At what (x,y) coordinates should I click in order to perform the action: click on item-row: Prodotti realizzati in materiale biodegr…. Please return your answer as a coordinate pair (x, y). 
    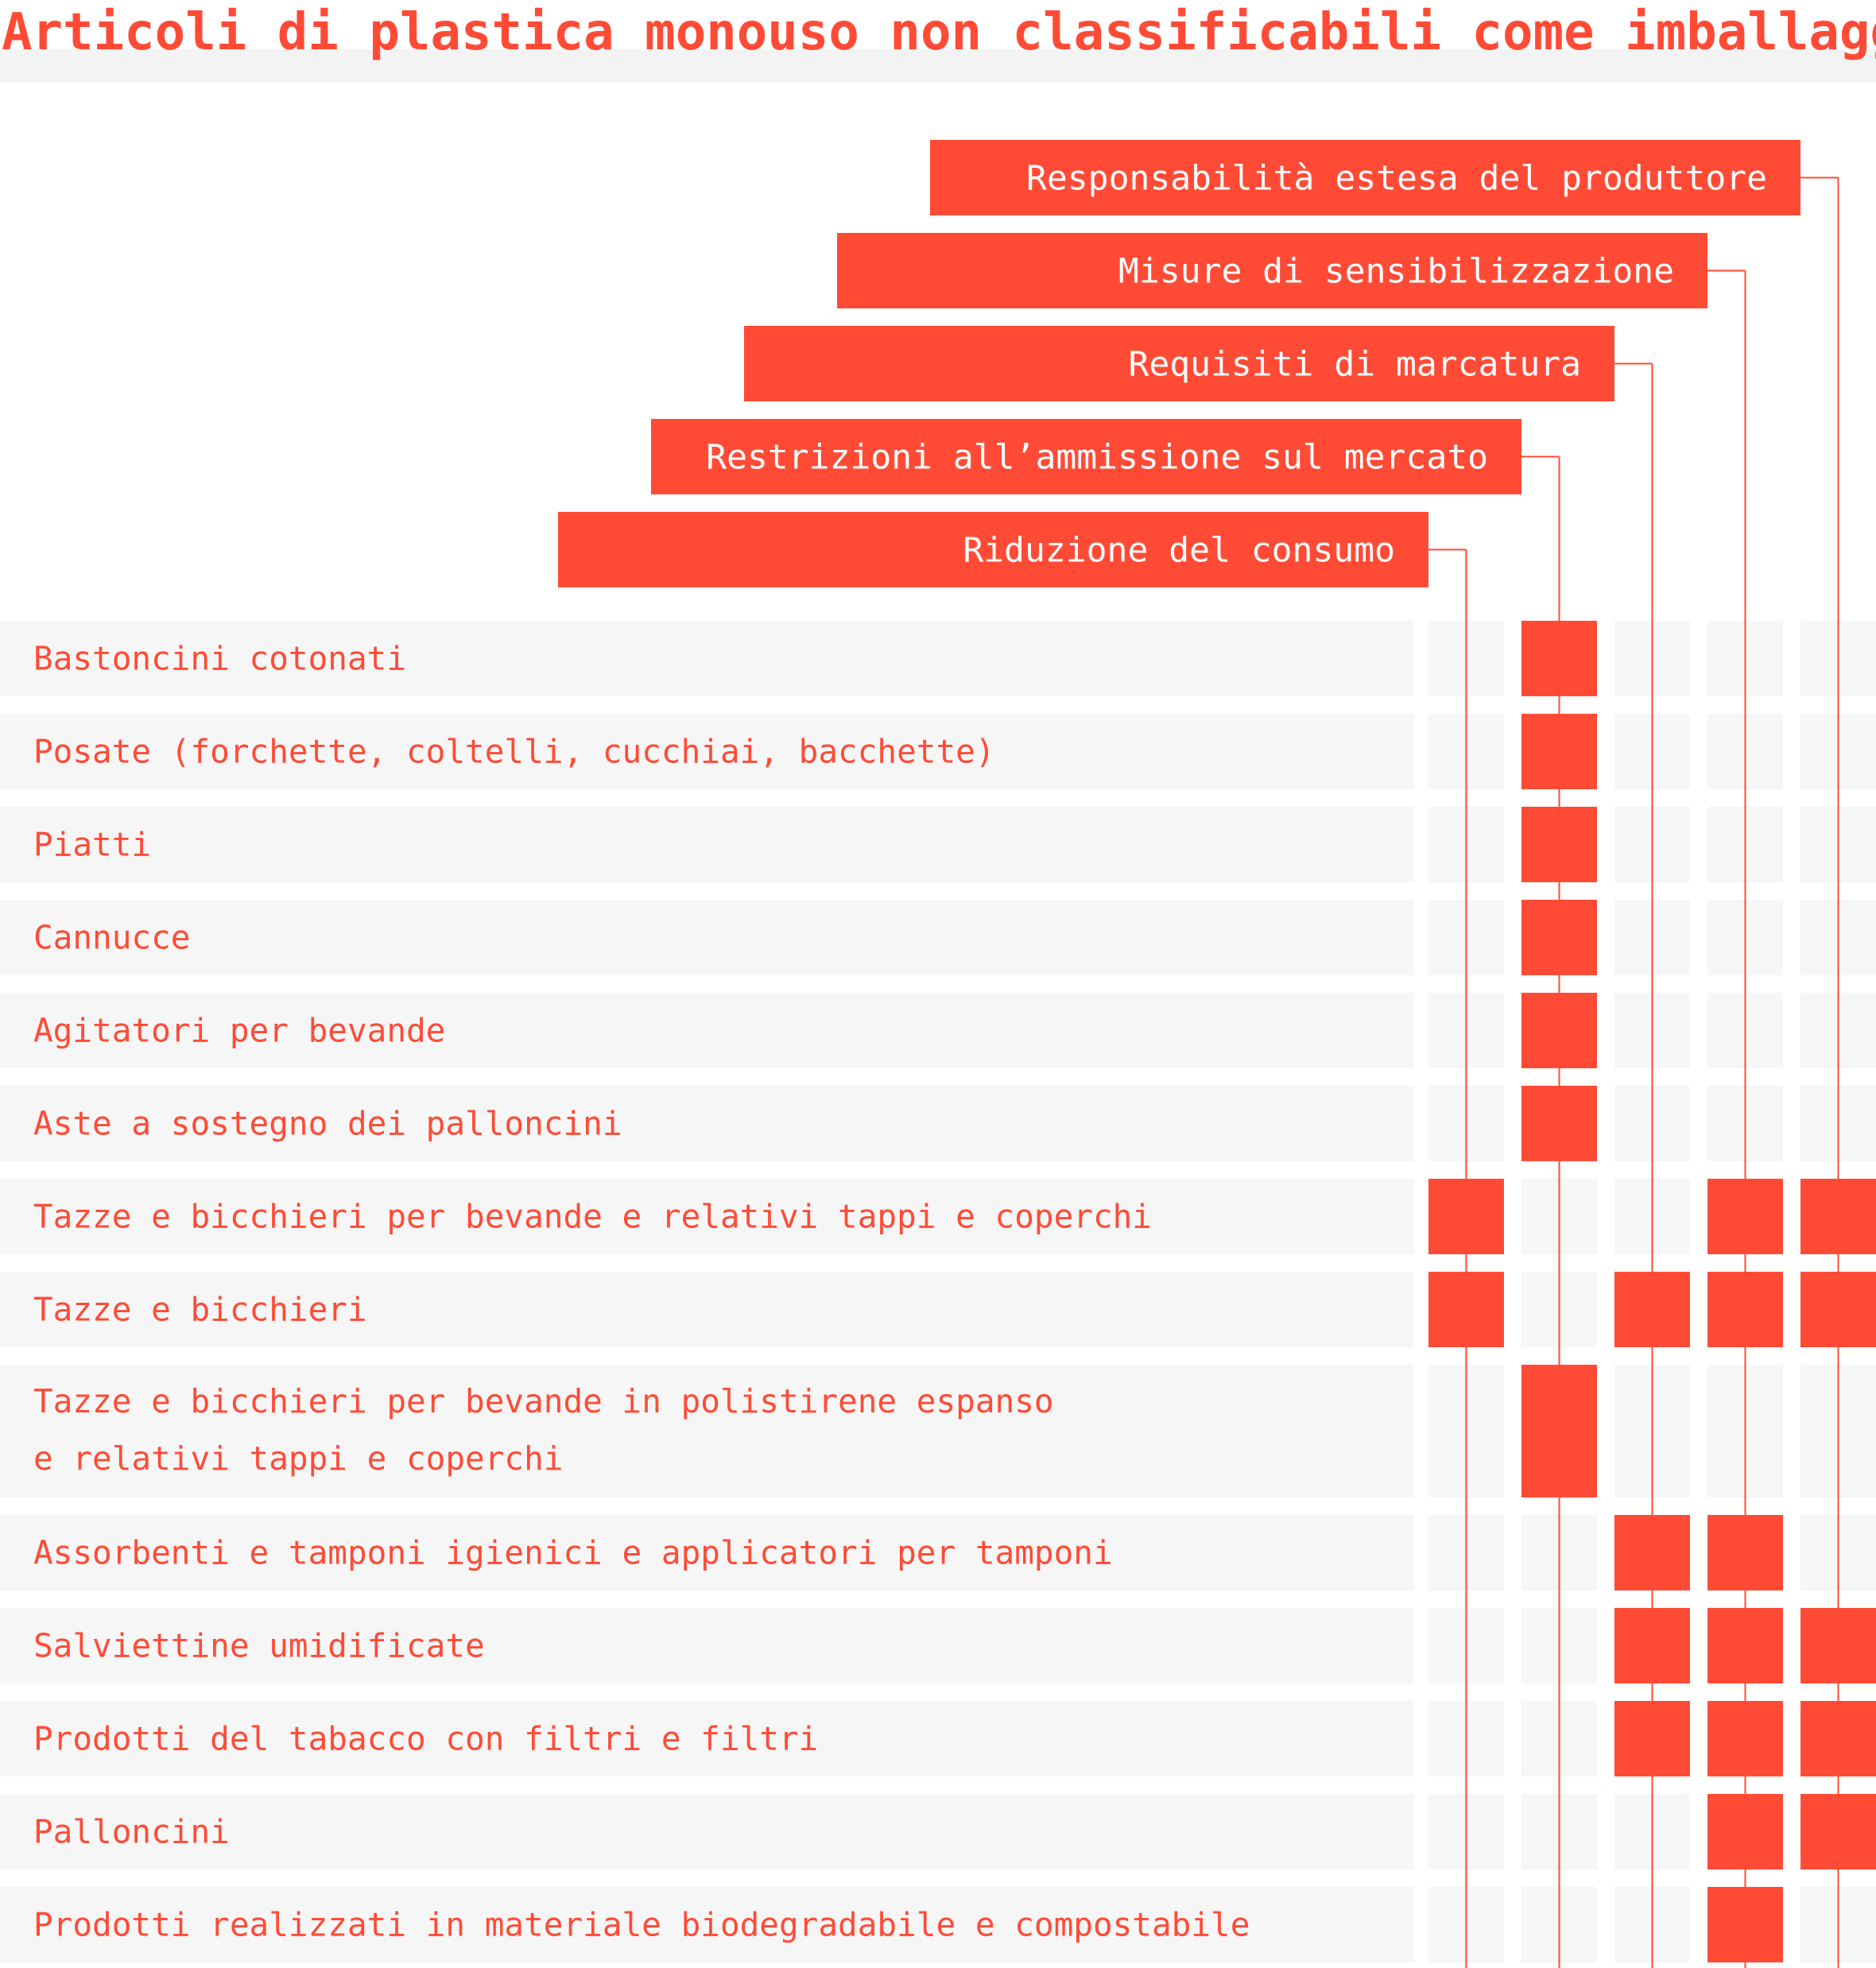
    Looking at the image, I should click on (938, 1924).